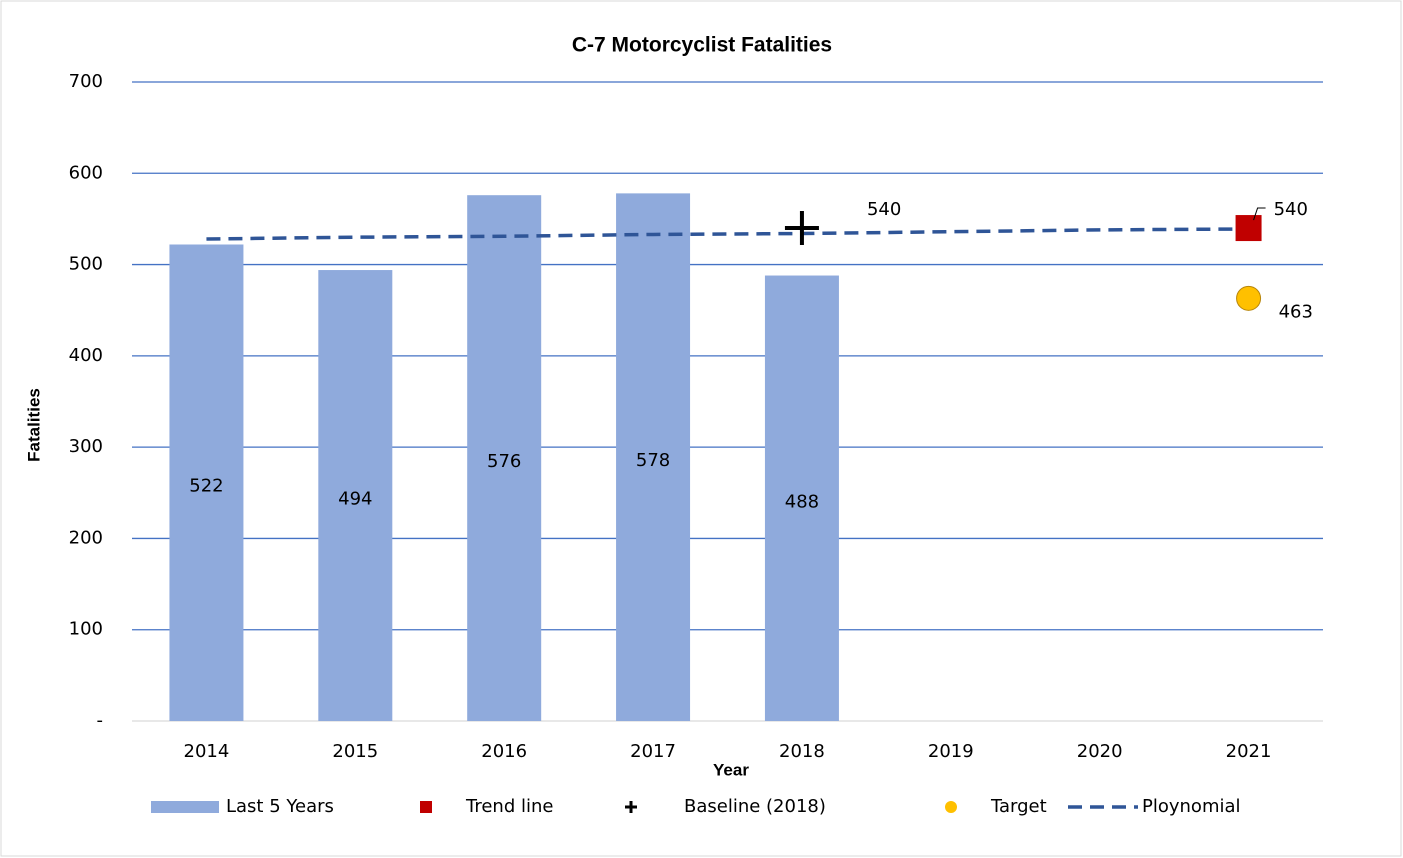  I want to click on bar-value-label: 488, so click(802, 501).